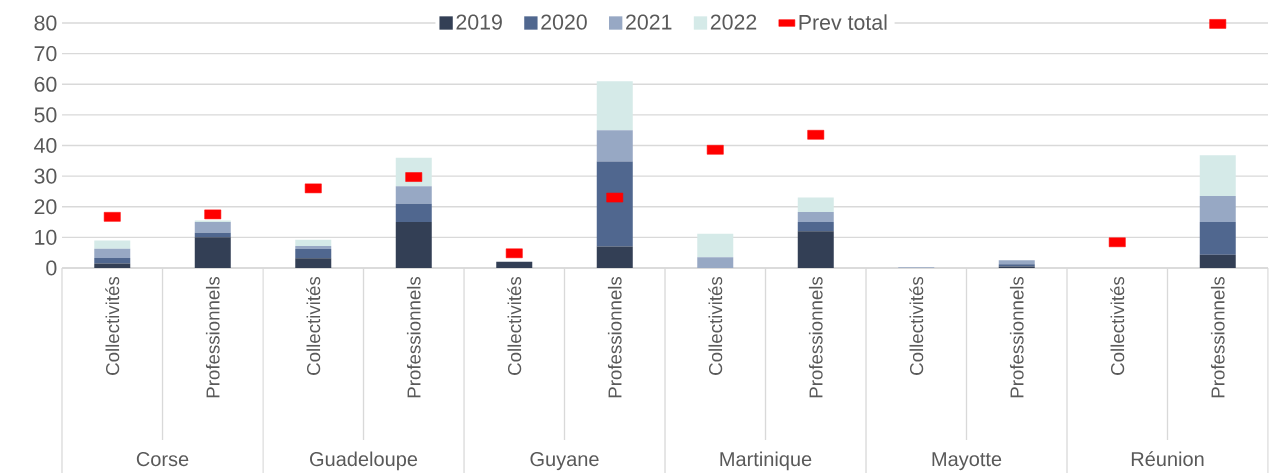 Image resolution: width=1276 pixels, height=473 pixels. Describe the element at coordinates (45, 23) in the screenshot. I see `y-tick-label: 80` at that location.